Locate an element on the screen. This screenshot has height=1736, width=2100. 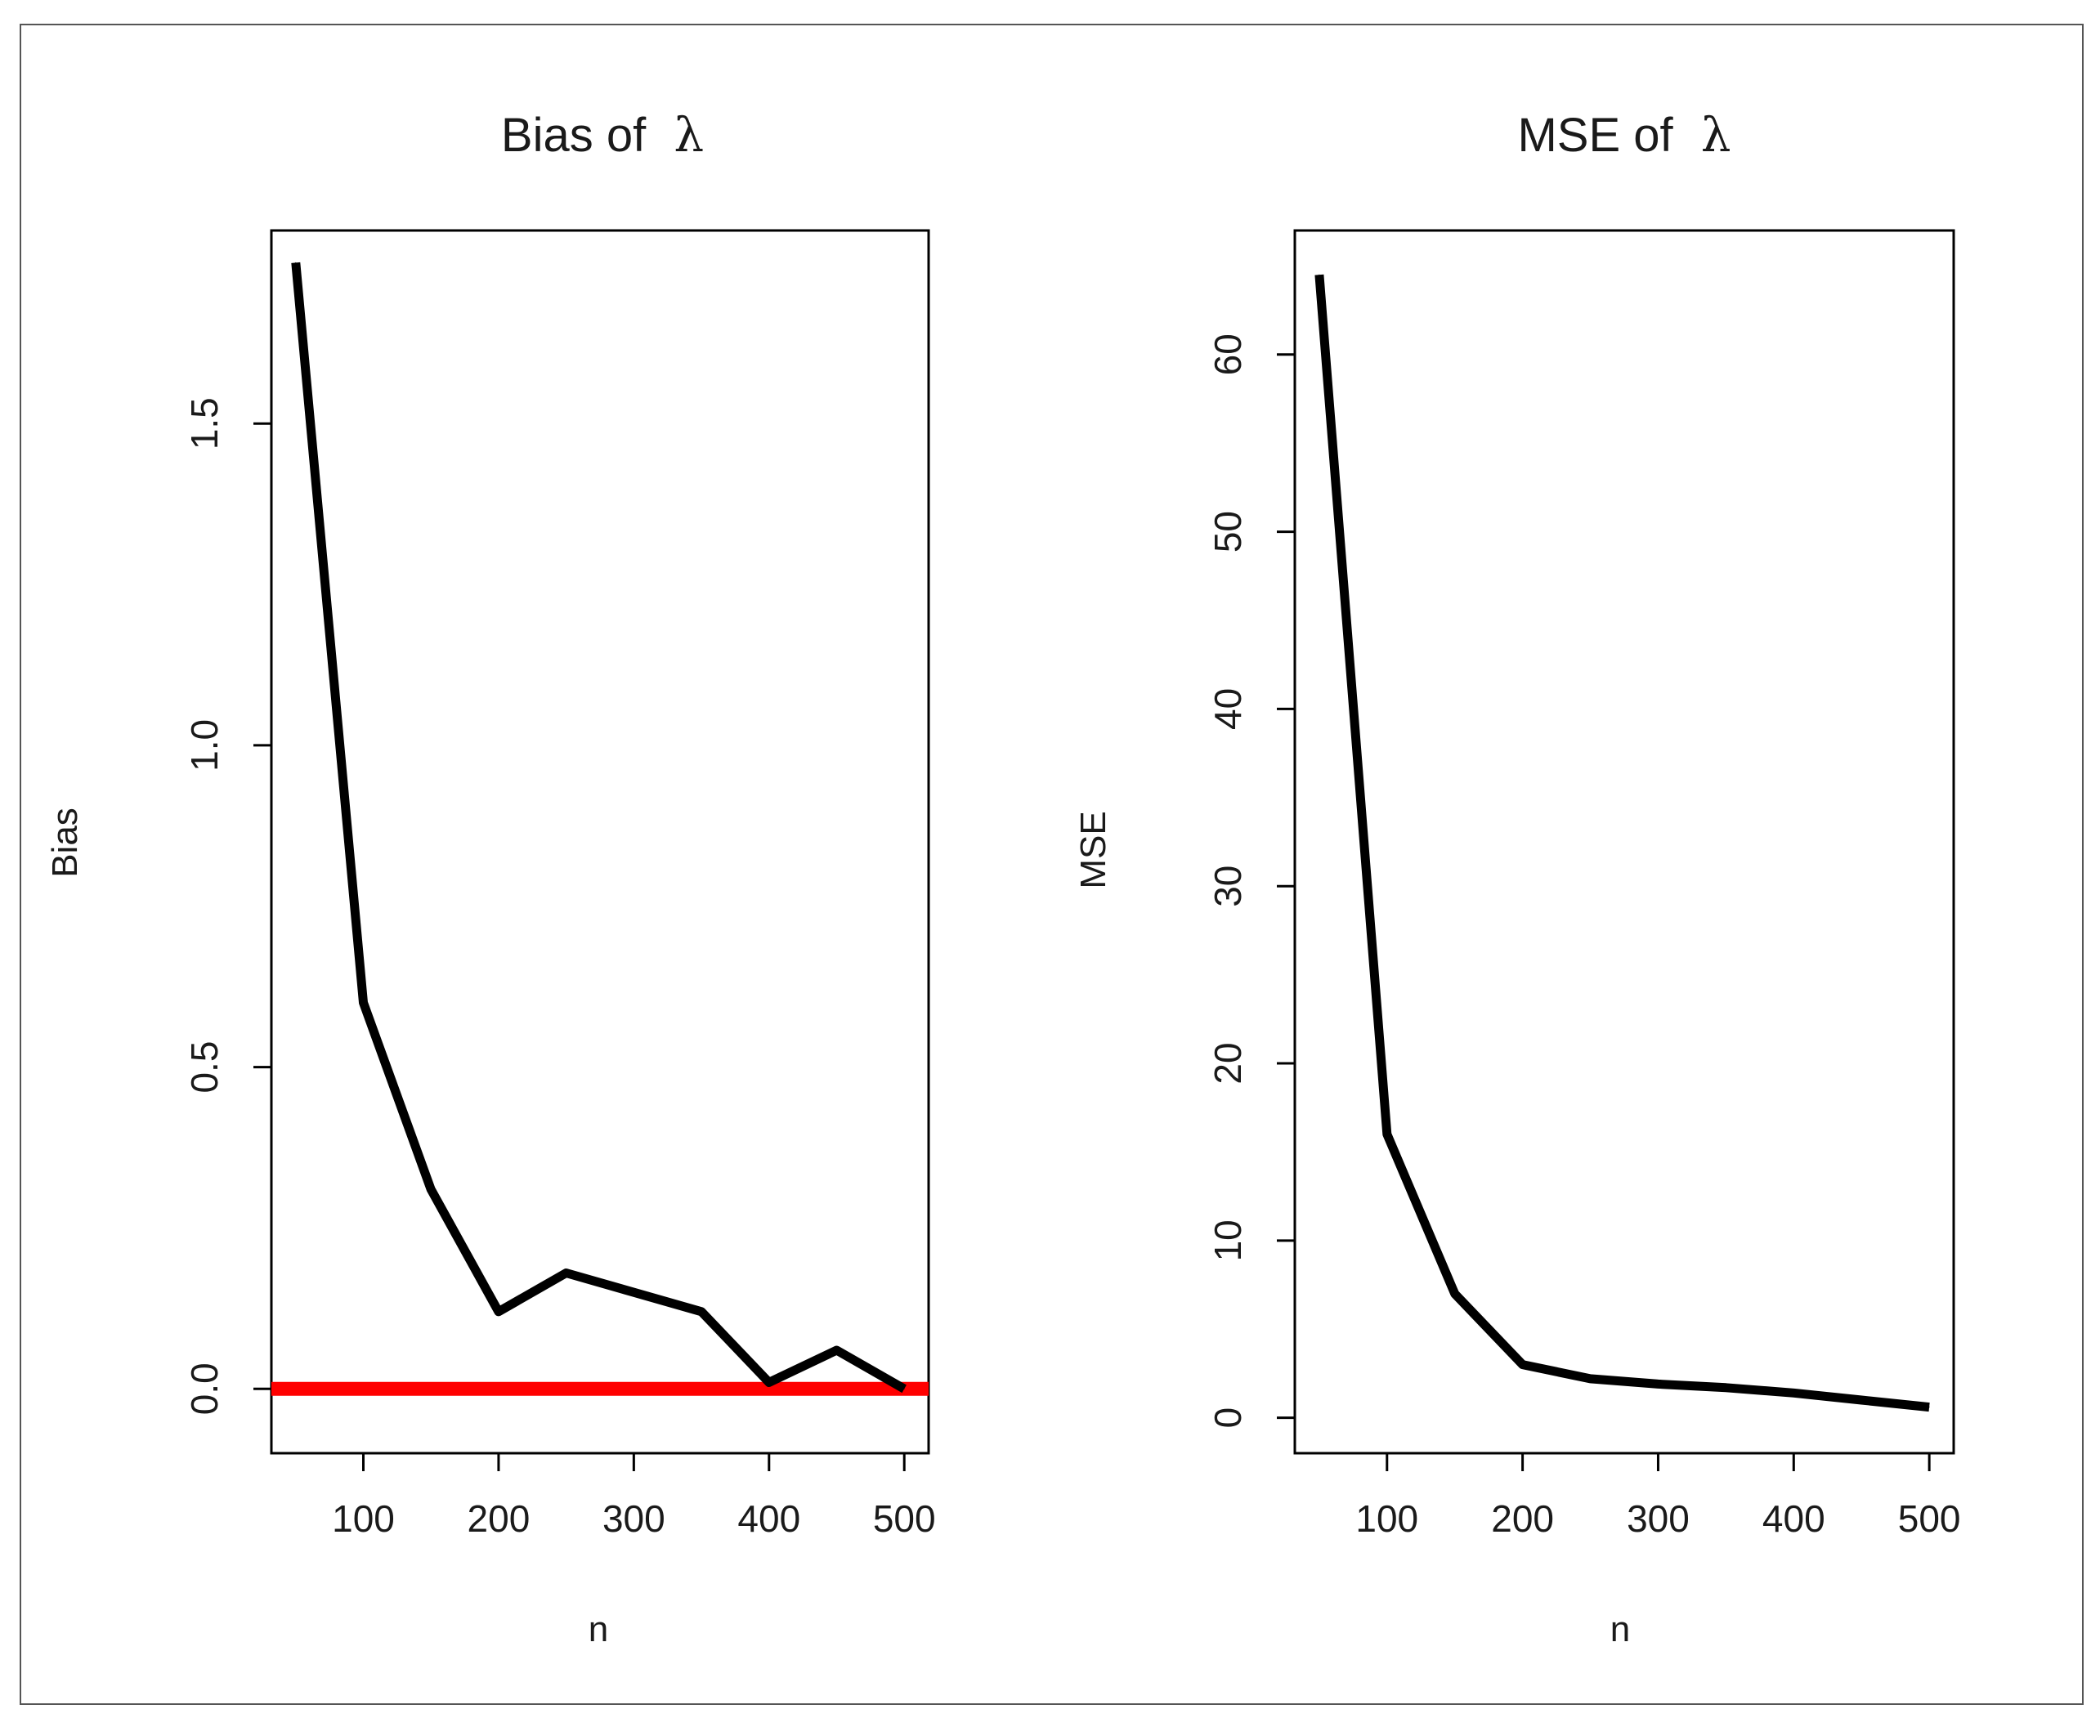
bias-chart-y-tick-label: 0.0 is located at coordinates (204, 1388).